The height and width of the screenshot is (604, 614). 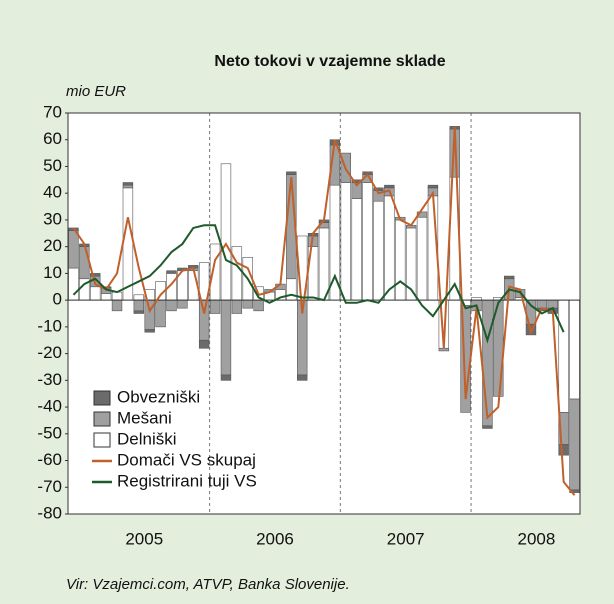 What do you see at coordinates (52, 245) in the screenshot?
I see `y-tick-label: 20` at bounding box center [52, 245].